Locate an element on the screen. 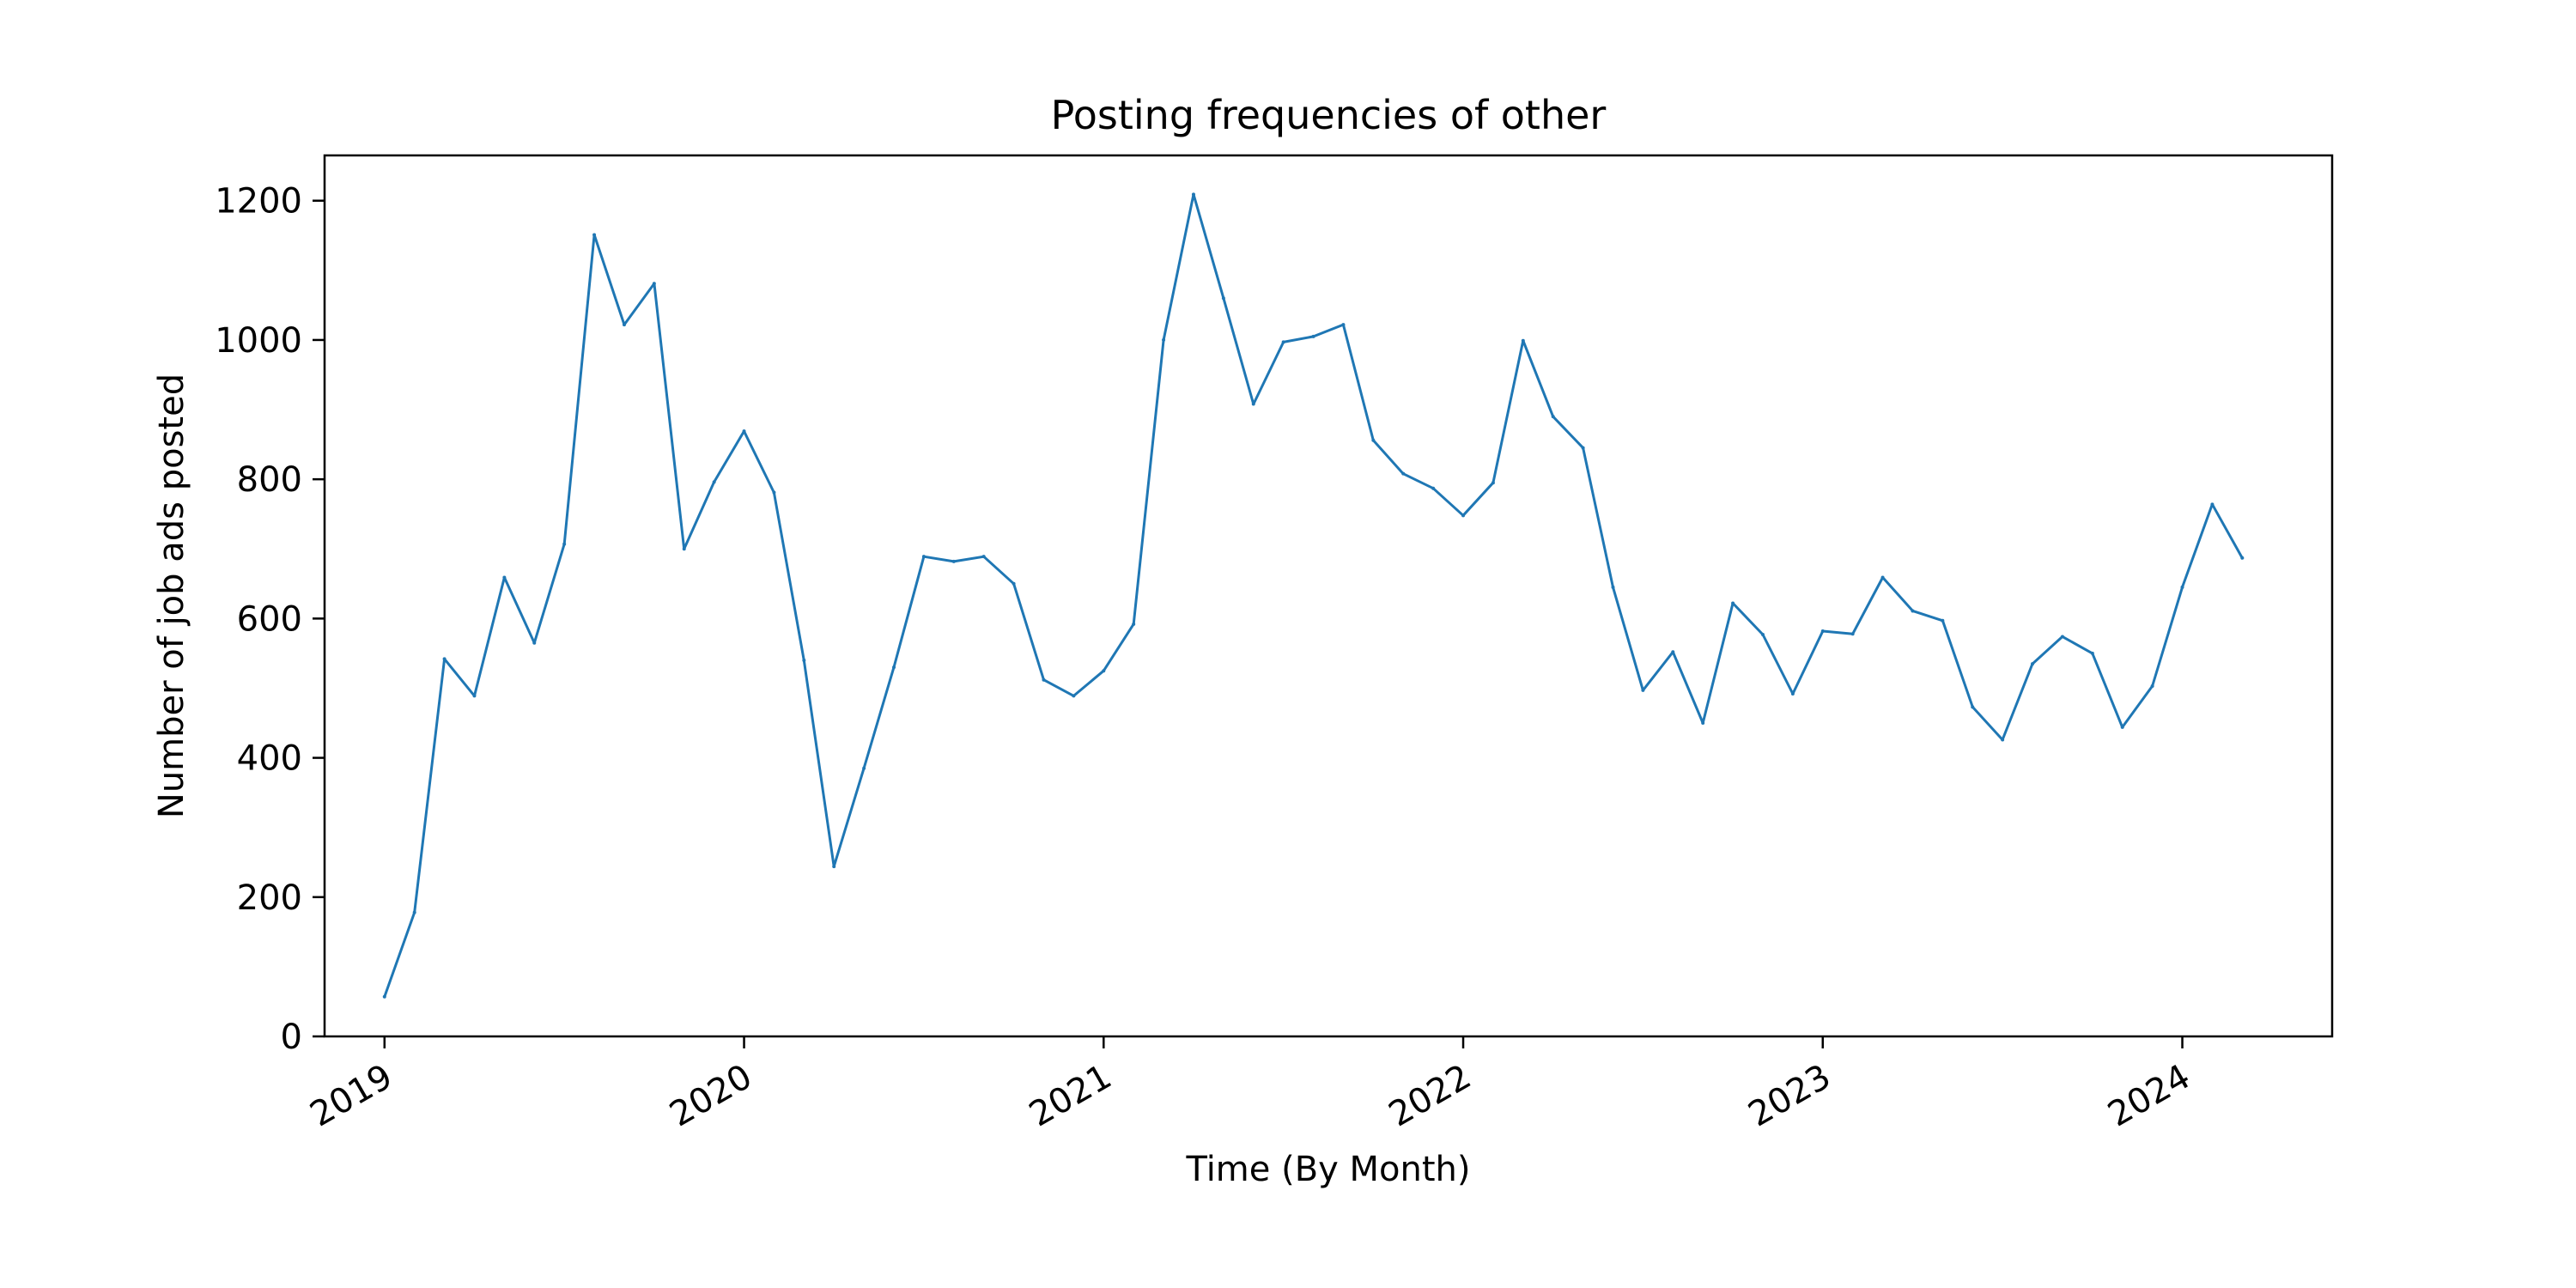 This screenshot has width=2576, height=1288. y-tick-label: 400 is located at coordinates (269, 759).